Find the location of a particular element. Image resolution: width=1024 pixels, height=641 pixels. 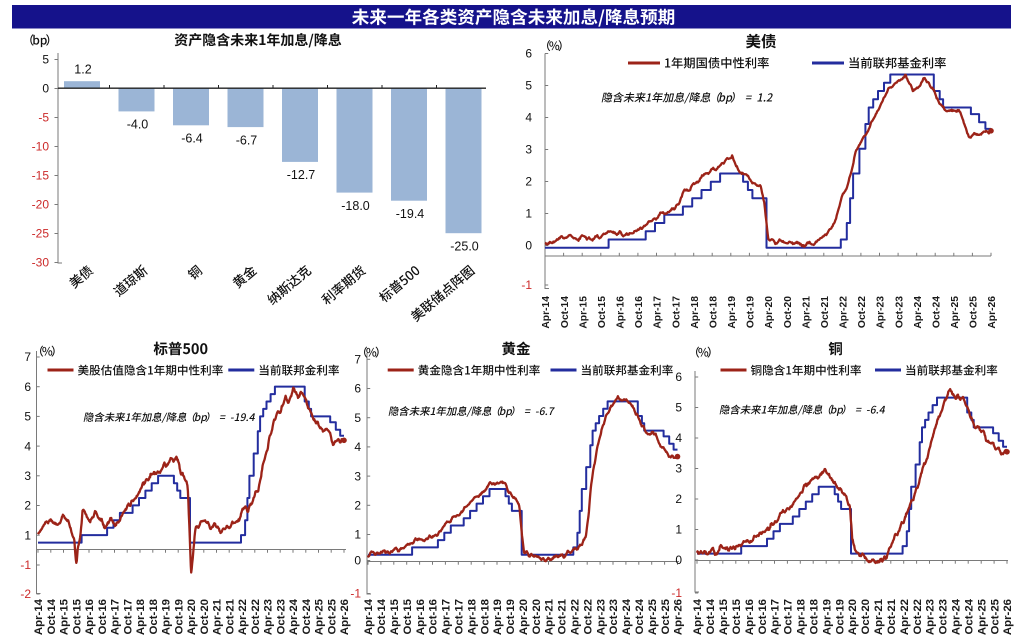

svg-text: Oct-15 is located at coordinates (408, 616).